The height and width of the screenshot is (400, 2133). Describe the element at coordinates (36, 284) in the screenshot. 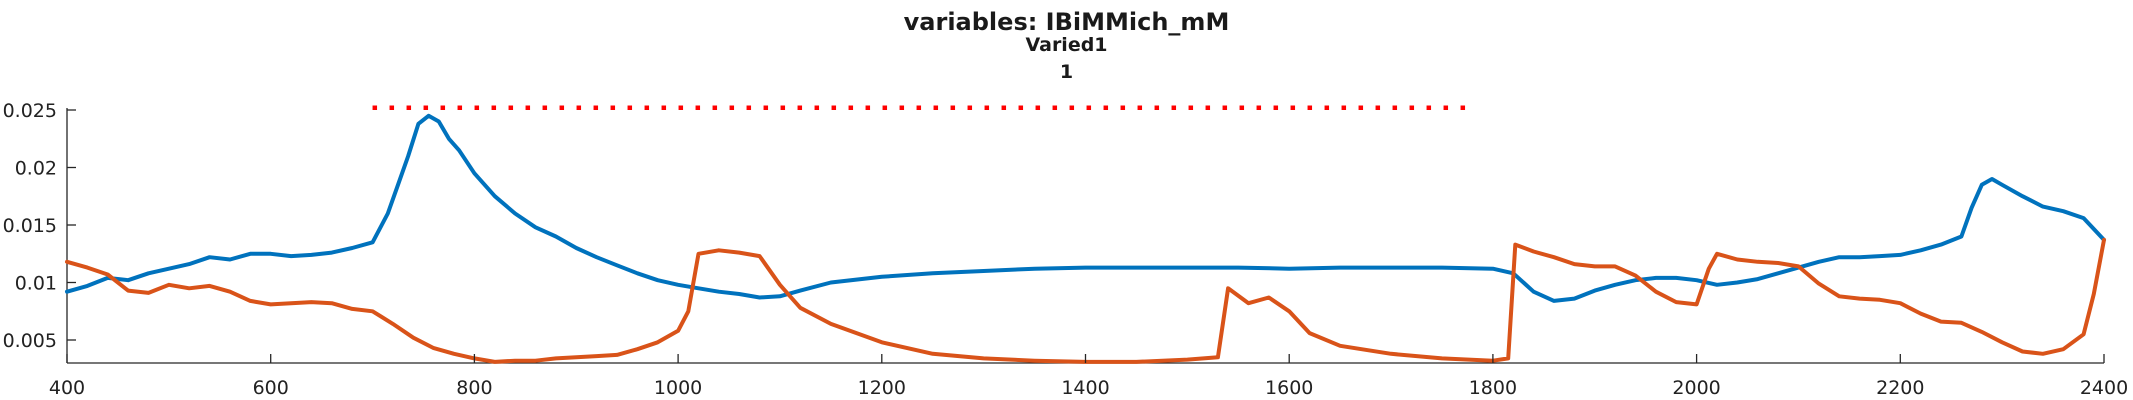

I see `y-tick-label: 0.01` at that location.